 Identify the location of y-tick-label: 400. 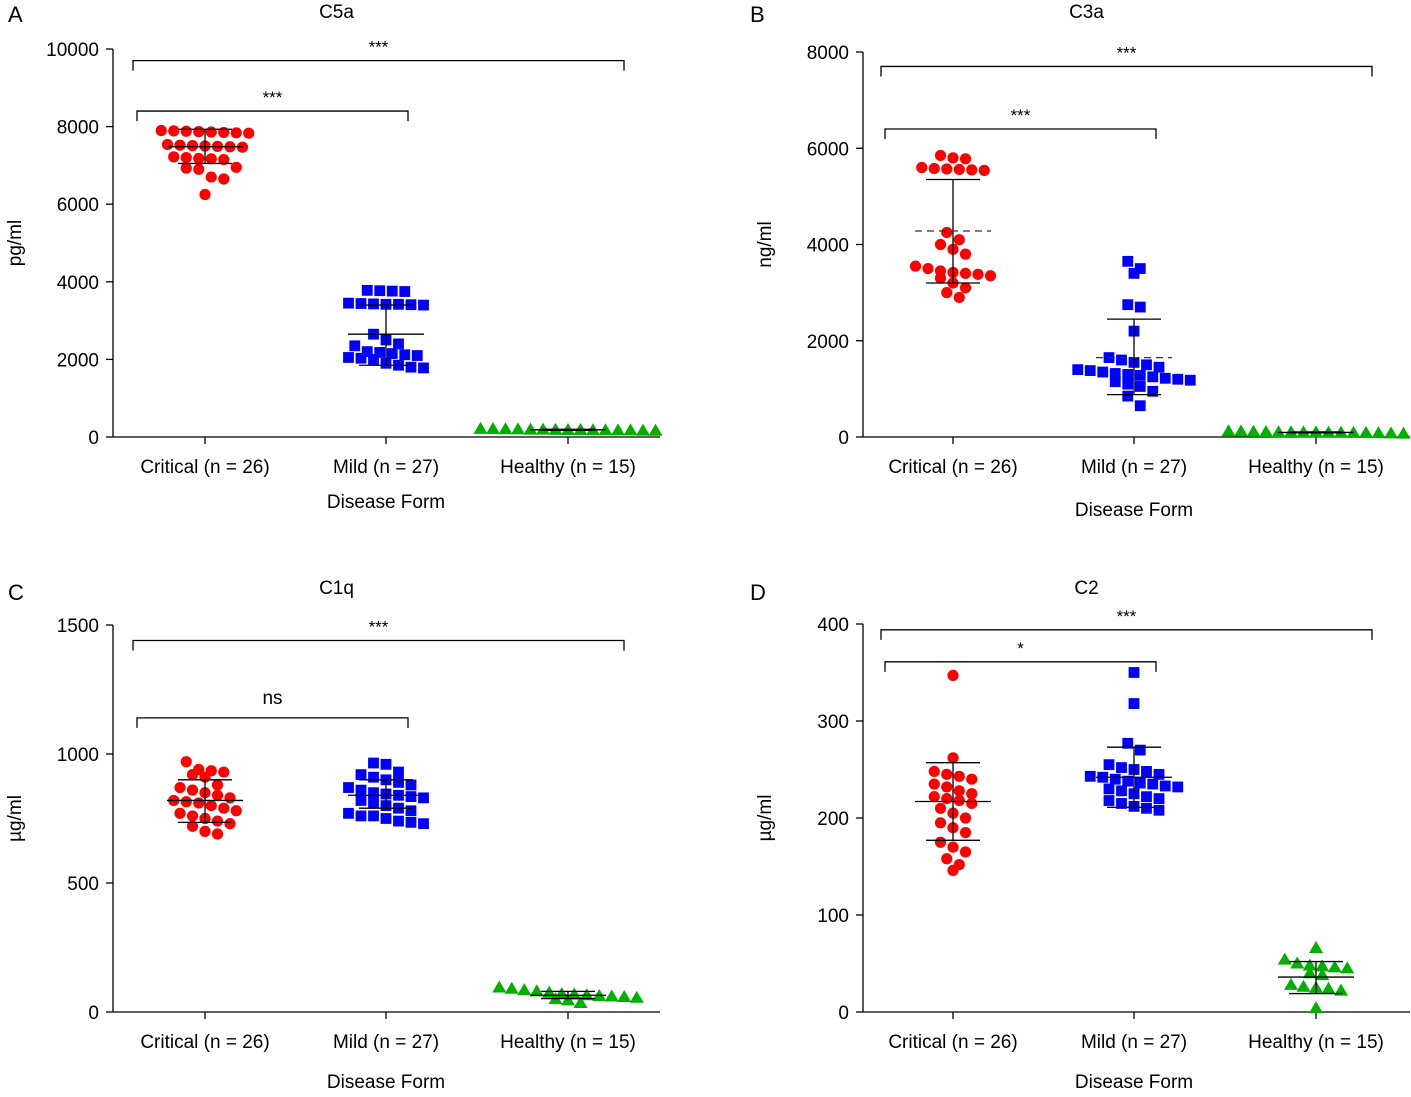
(833, 625).